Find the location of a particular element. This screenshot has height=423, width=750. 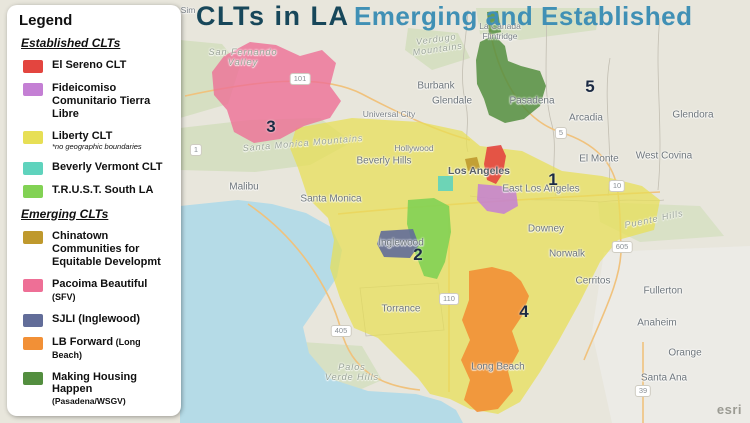

page-title: CLTs in LA Emerging and Established is located at coordinates (444, 16).